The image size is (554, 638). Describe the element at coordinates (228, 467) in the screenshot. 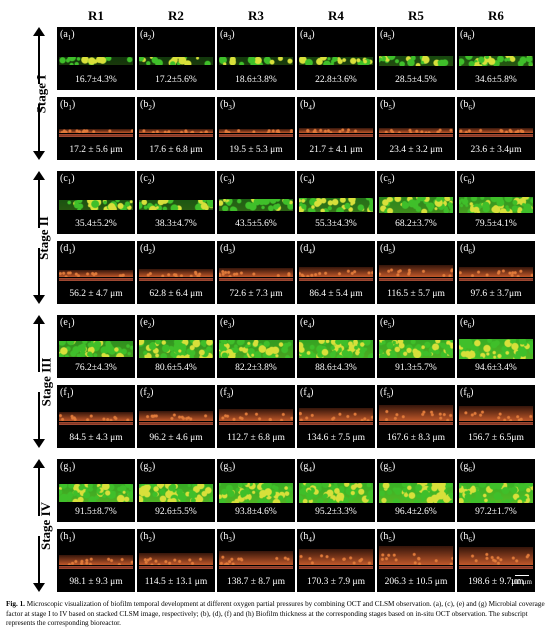

I see `panel-label: (g3)` at that location.